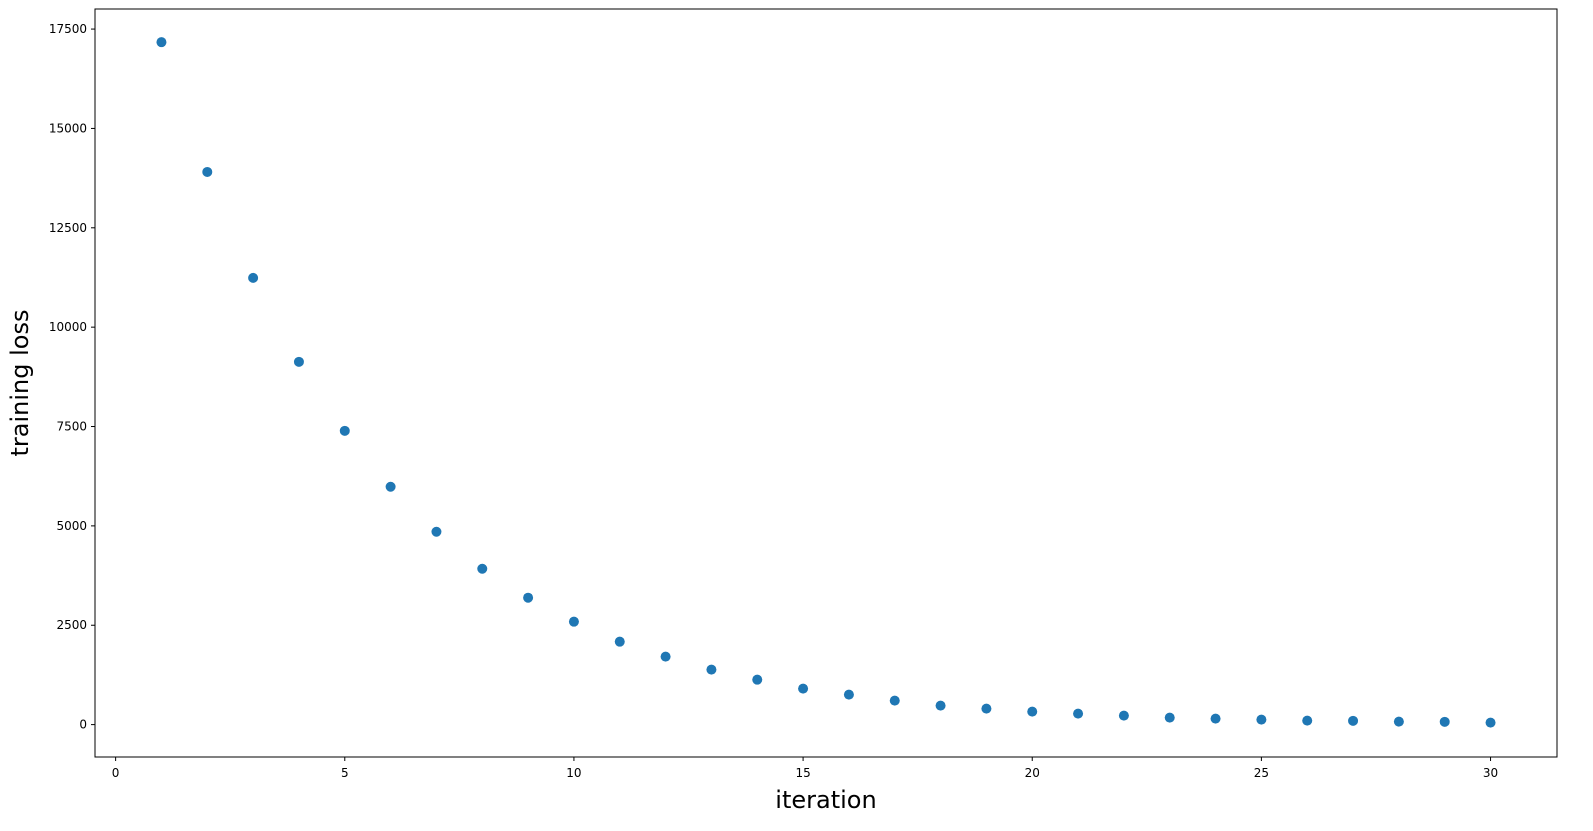  Describe the element at coordinates (83, 725) in the screenshot. I see `y-tick-label: 0` at that location.